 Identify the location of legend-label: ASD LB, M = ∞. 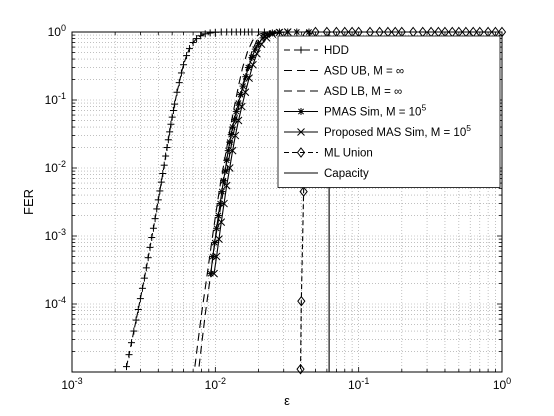
(363, 92).